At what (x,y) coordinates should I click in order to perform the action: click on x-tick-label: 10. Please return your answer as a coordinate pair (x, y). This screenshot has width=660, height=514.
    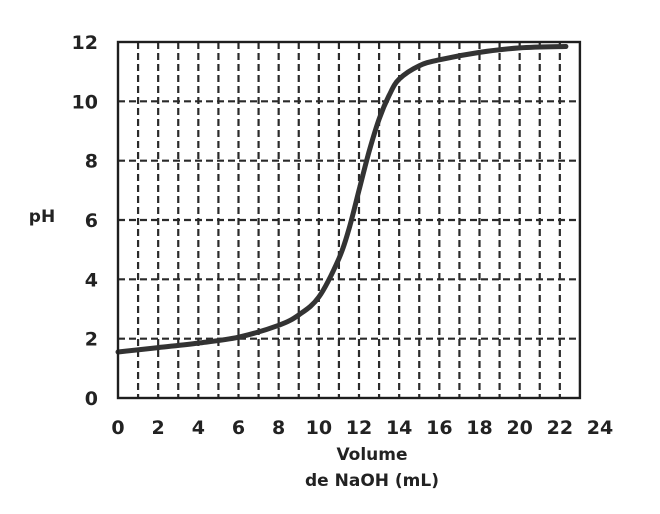
    Looking at the image, I should click on (319, 428).